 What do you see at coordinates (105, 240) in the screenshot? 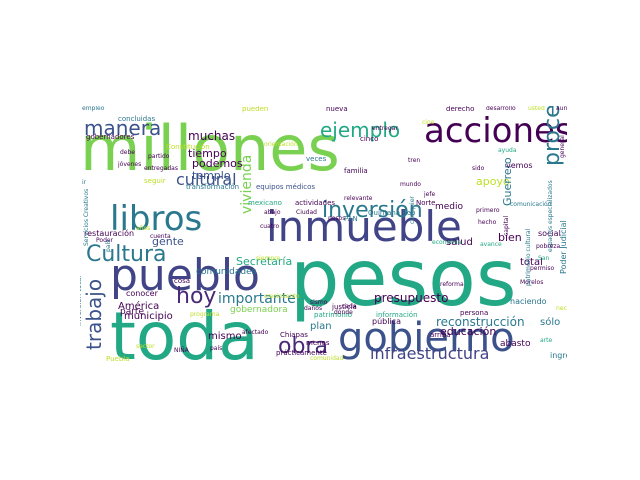
I see `word-cloud-term: Poder` at bounding box center [105, 240].